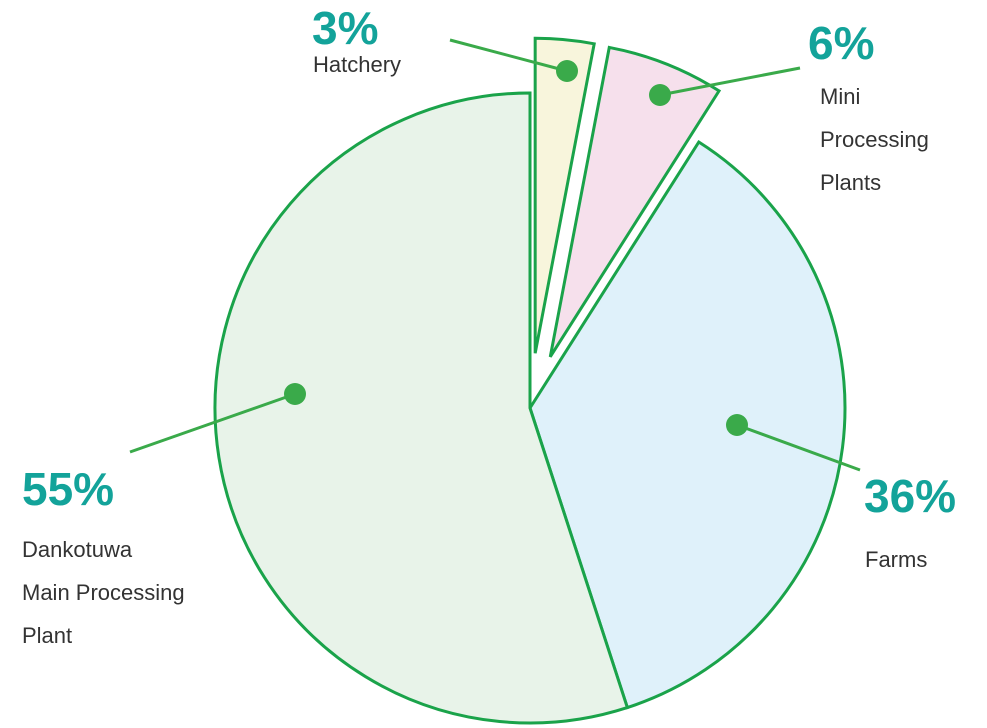 Image resolution: width=987 pixels, height=728 pixels. What do you see at coordinates (68, 489) in the screenshot?
I see `value-label: 55%` at bounding box center [68, 489].